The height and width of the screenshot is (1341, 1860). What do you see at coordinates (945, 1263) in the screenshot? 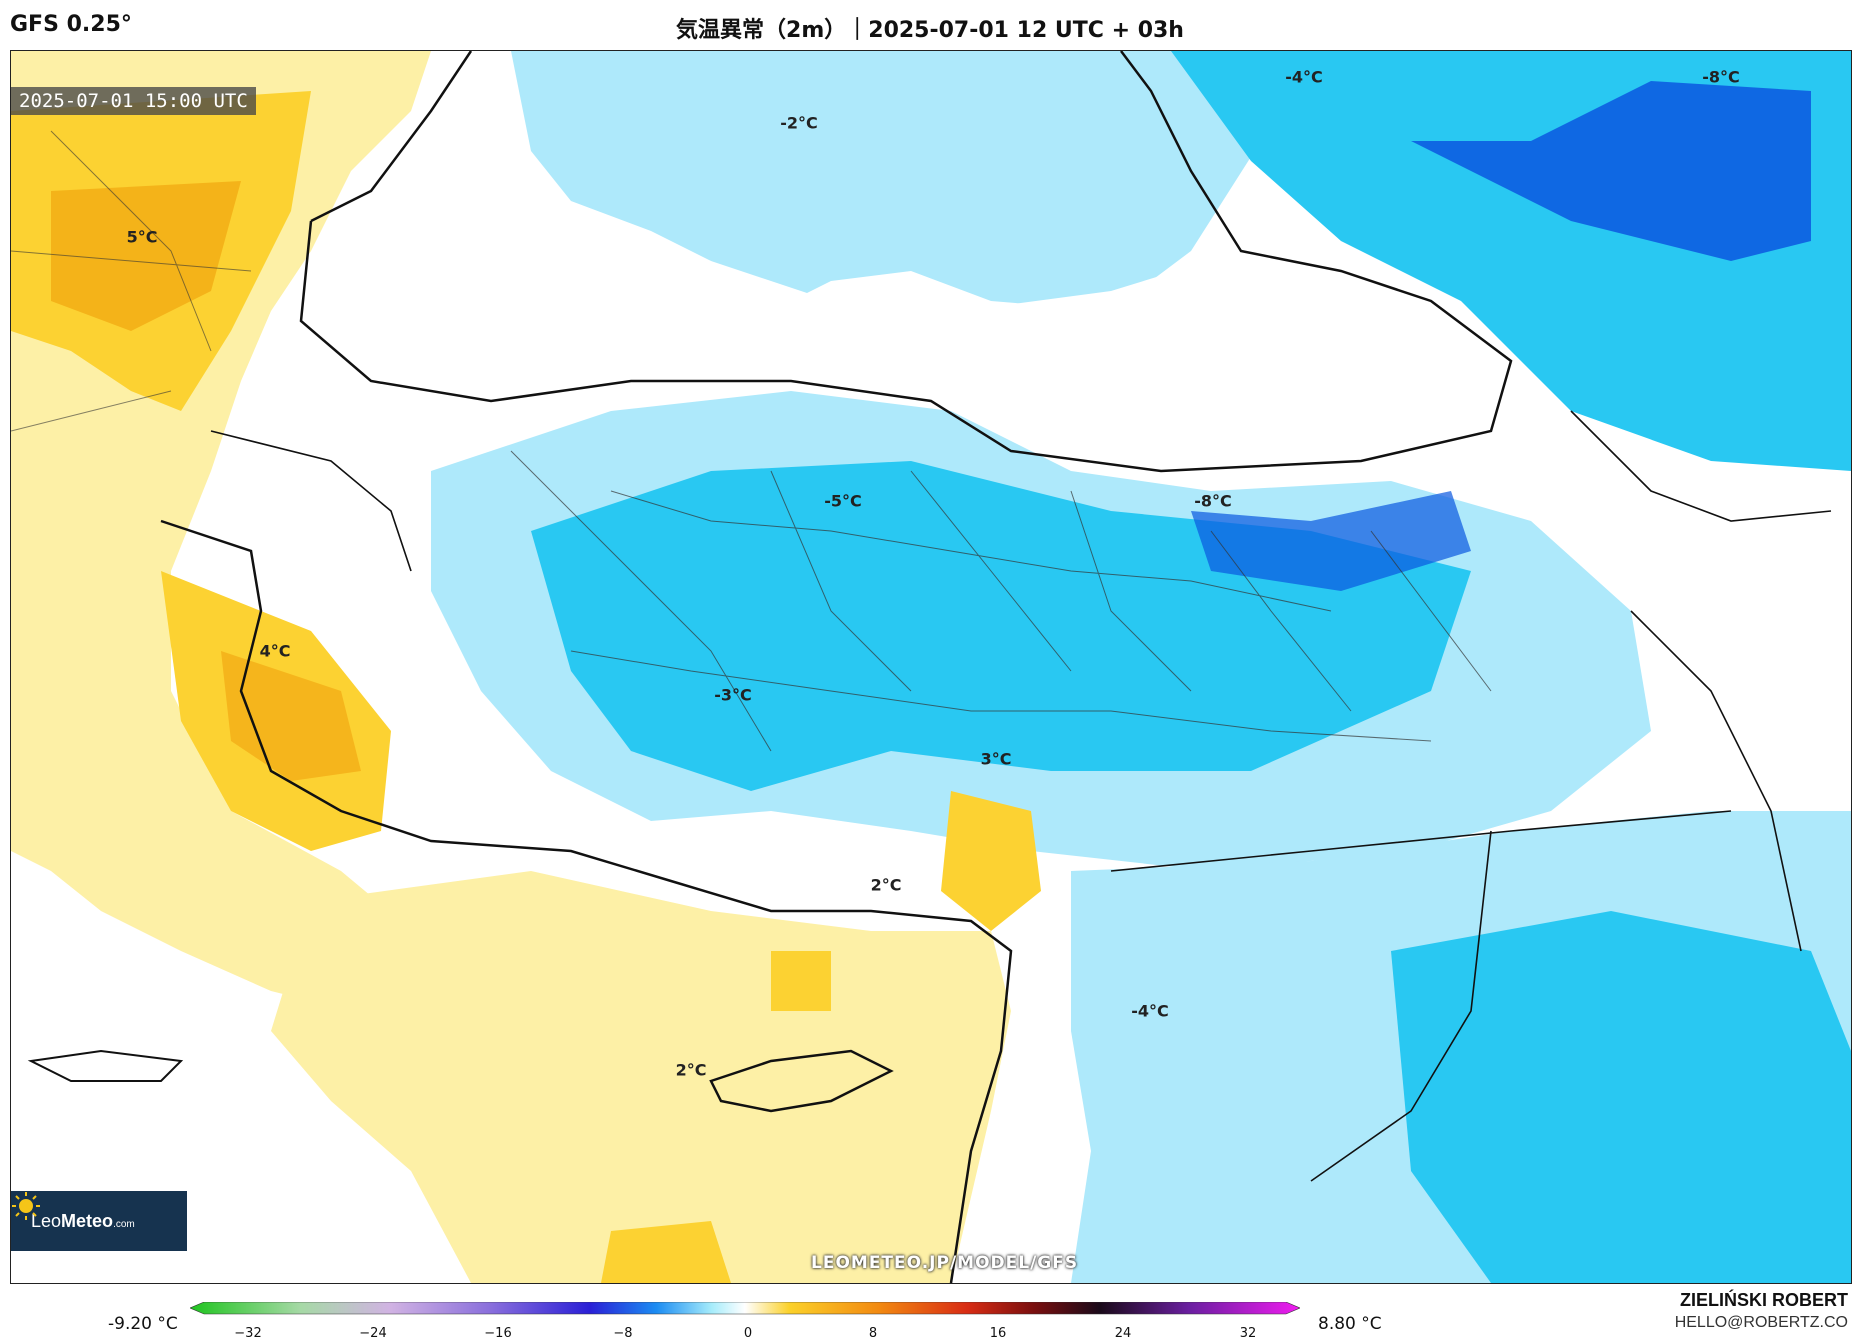
I see `source-watermark: LEOMETEO.JP/MODEL/GFS` at bounding box center [945, 1263].